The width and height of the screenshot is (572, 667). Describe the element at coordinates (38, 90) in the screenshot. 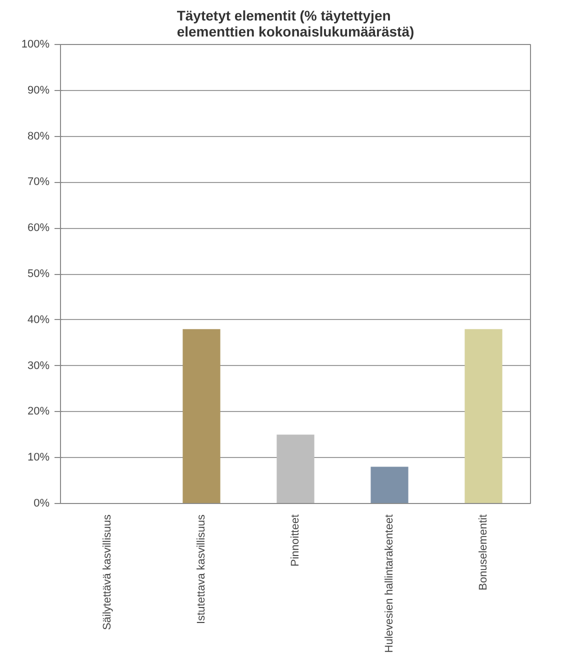

I see `y-tick-label: 90%` at that location.